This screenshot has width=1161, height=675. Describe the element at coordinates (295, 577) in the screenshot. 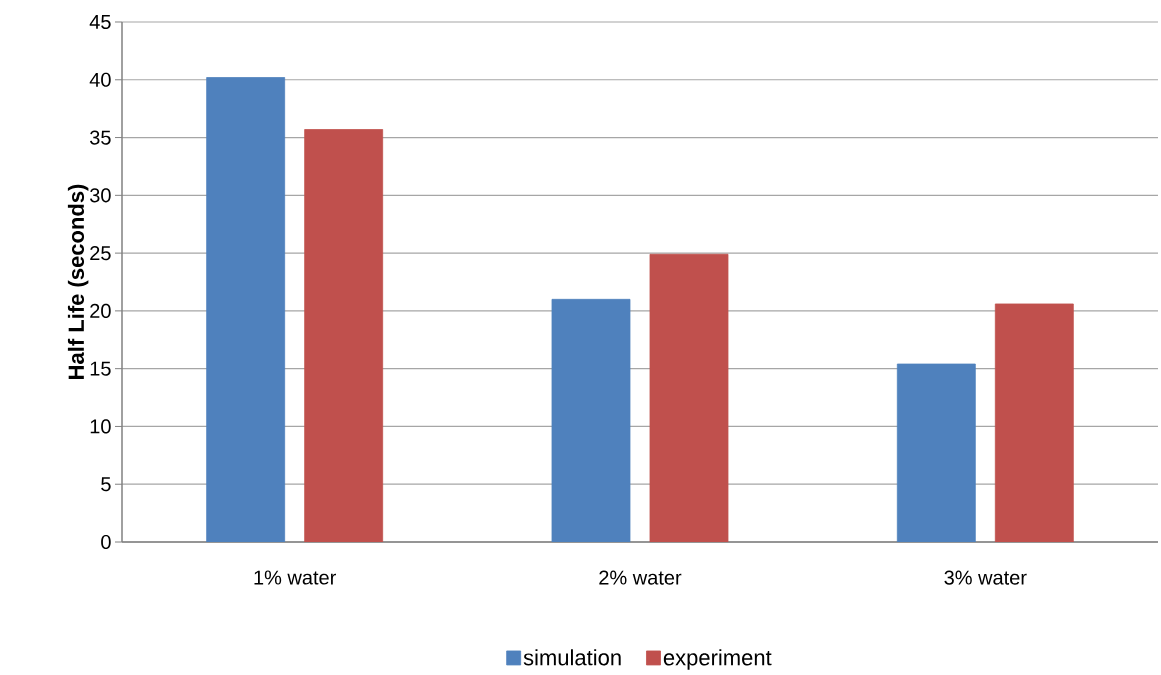

I see `x-tick-label: 1% water` at that location.